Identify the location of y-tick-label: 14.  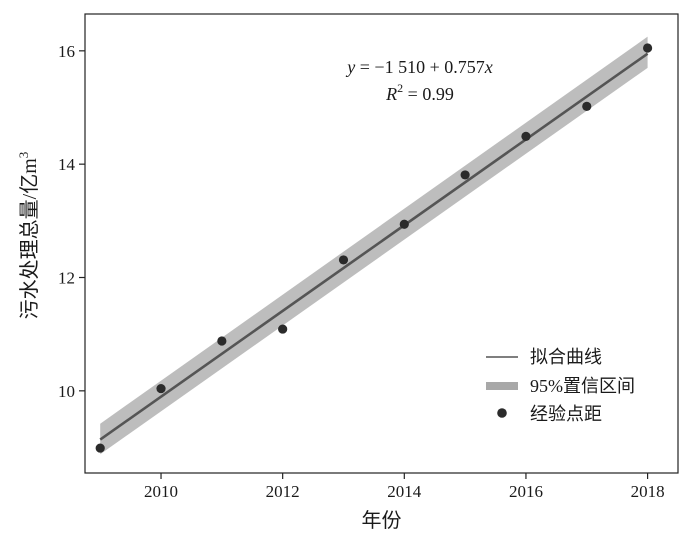
(67, 164).